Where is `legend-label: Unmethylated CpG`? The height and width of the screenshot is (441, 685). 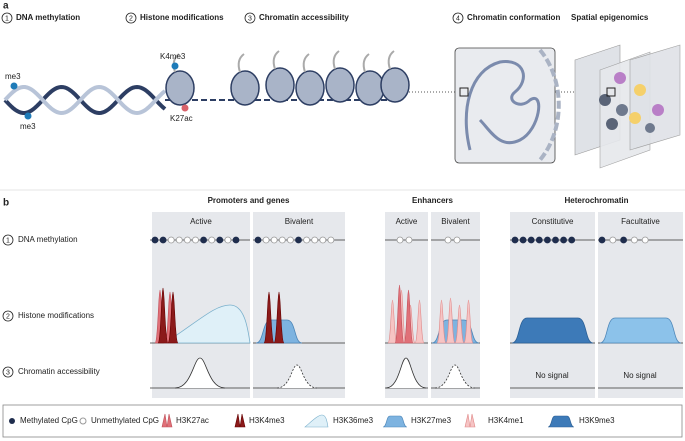
legend-label: Unmethylated CpG is located at coordinates (125, 420).